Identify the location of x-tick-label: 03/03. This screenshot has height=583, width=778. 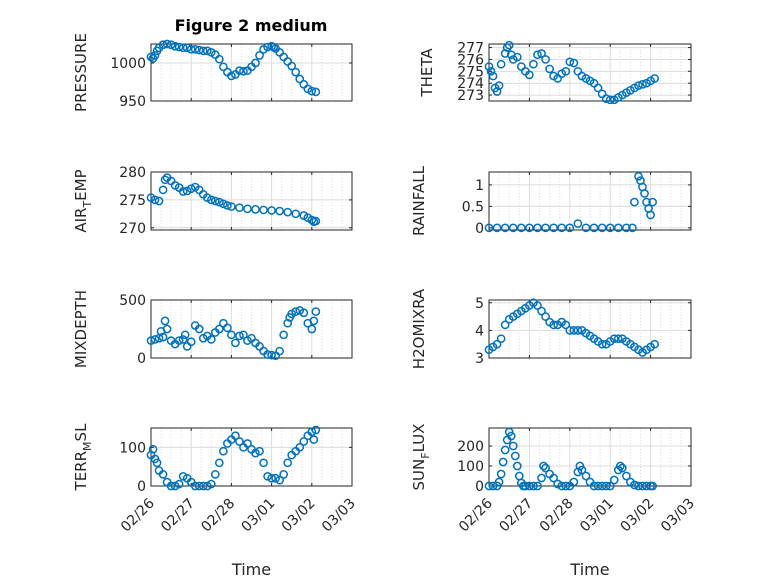
(339, 516).